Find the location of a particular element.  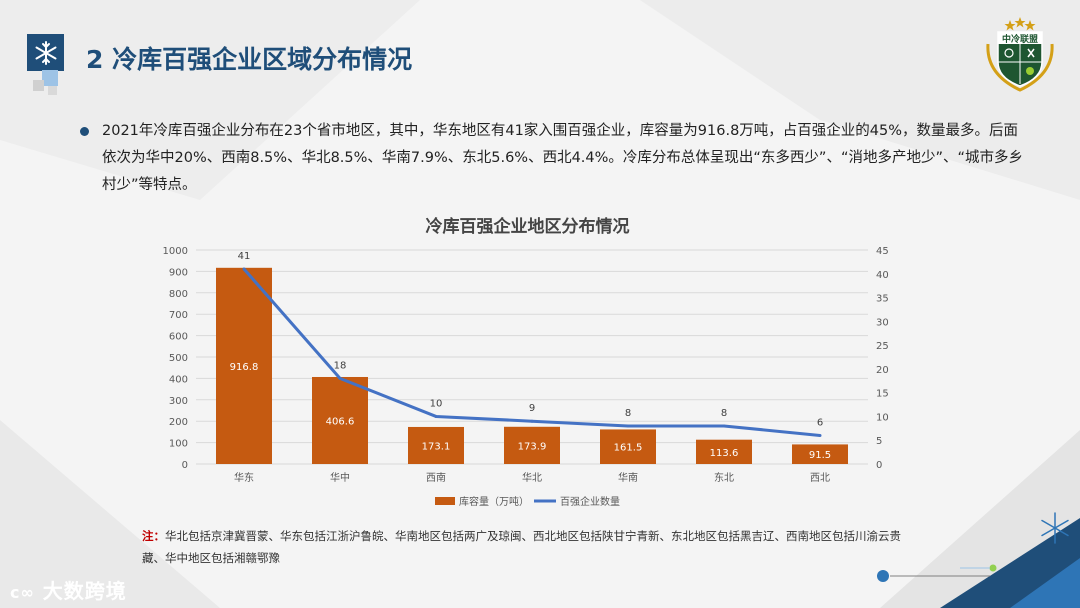

legend-swatch-bar is located at coordinates (445, 501).